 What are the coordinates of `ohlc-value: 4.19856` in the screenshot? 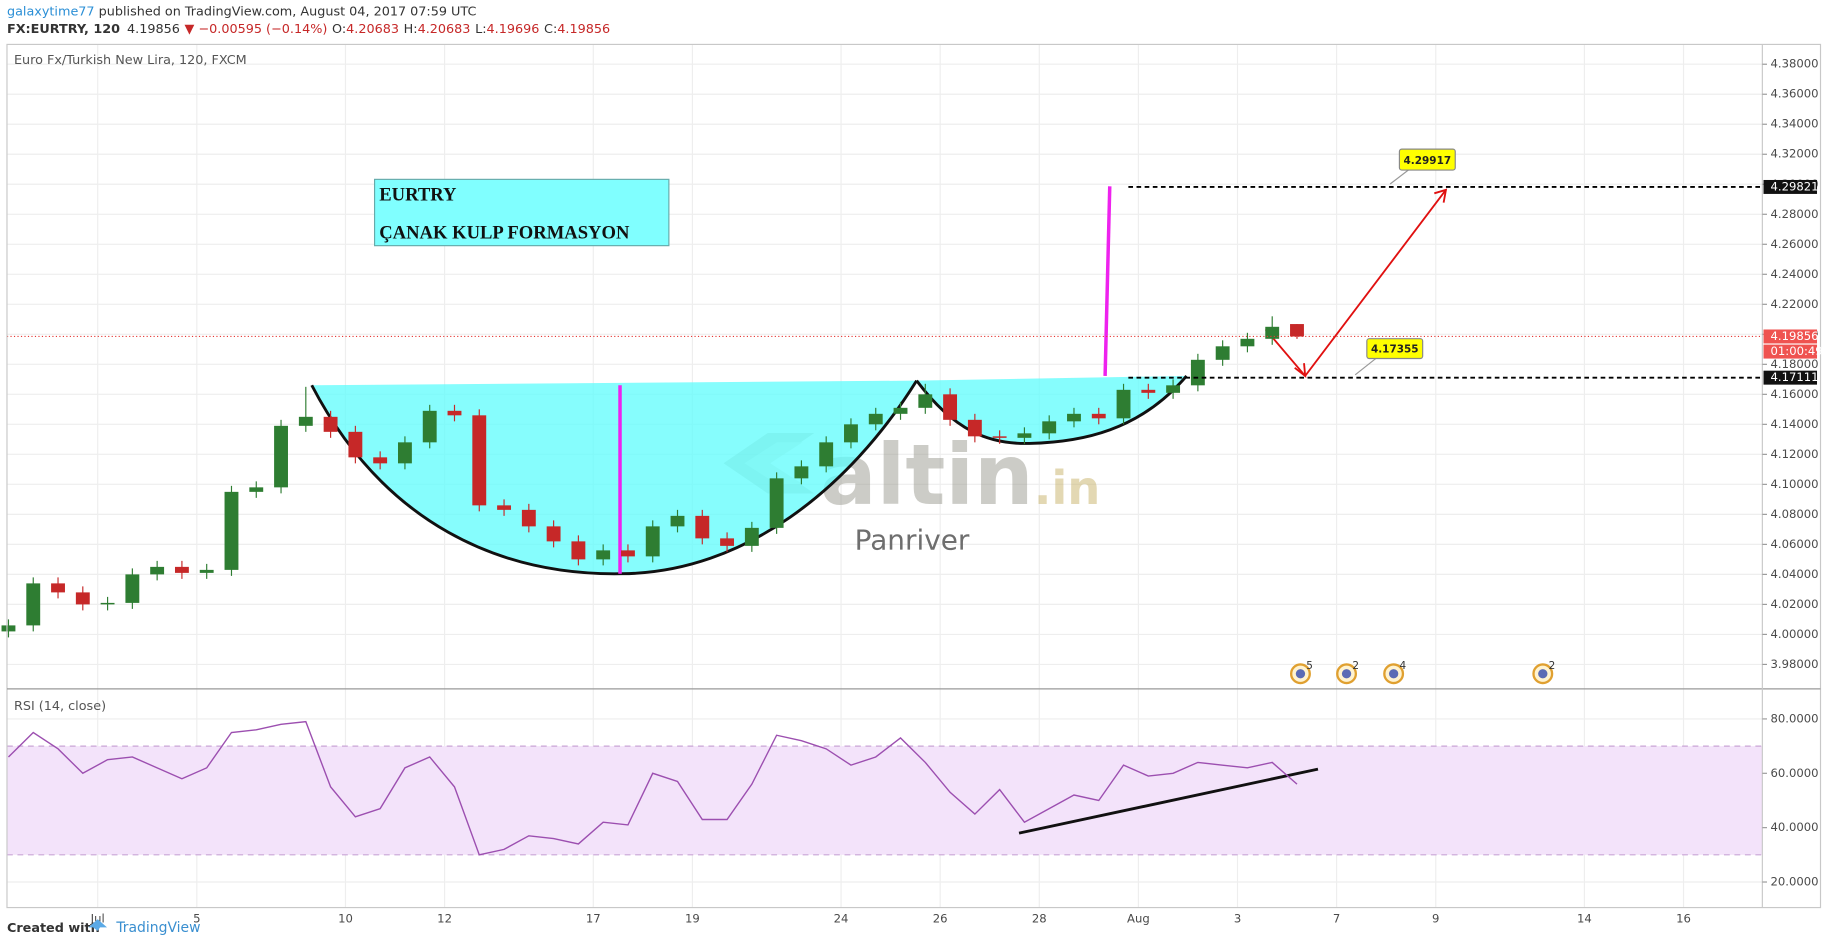 It's located at (583, 29).